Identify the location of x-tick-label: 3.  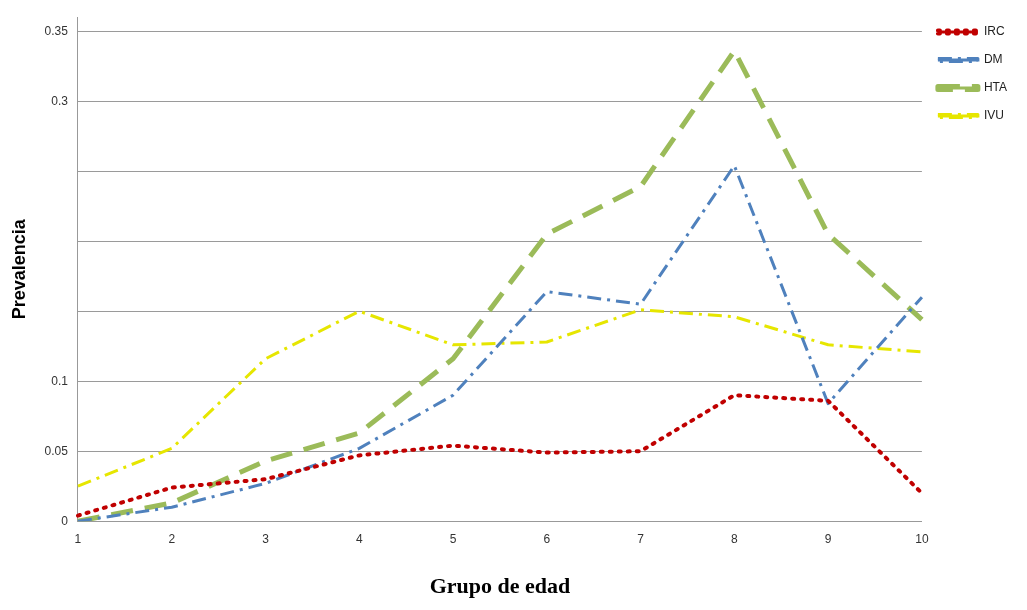
(266, 538).